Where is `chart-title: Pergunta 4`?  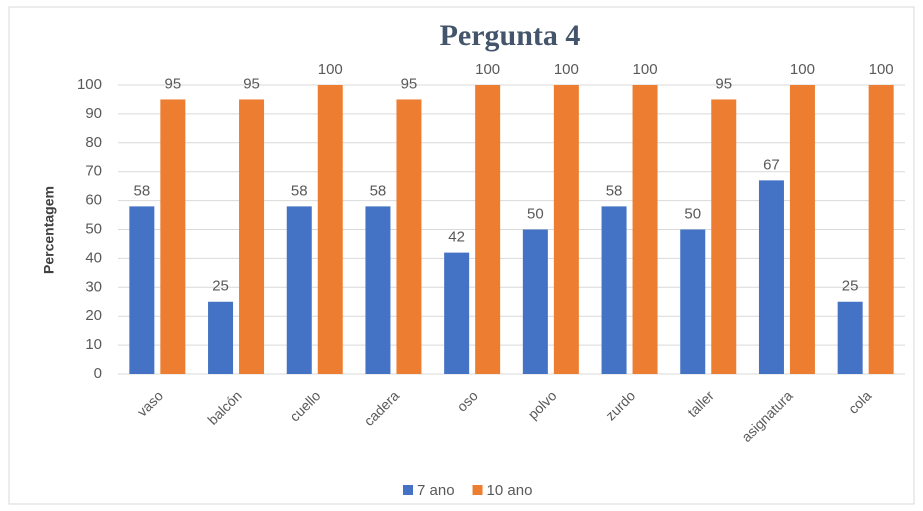
chart-title: Pergunta 4 is located at coordinates (510, 35).